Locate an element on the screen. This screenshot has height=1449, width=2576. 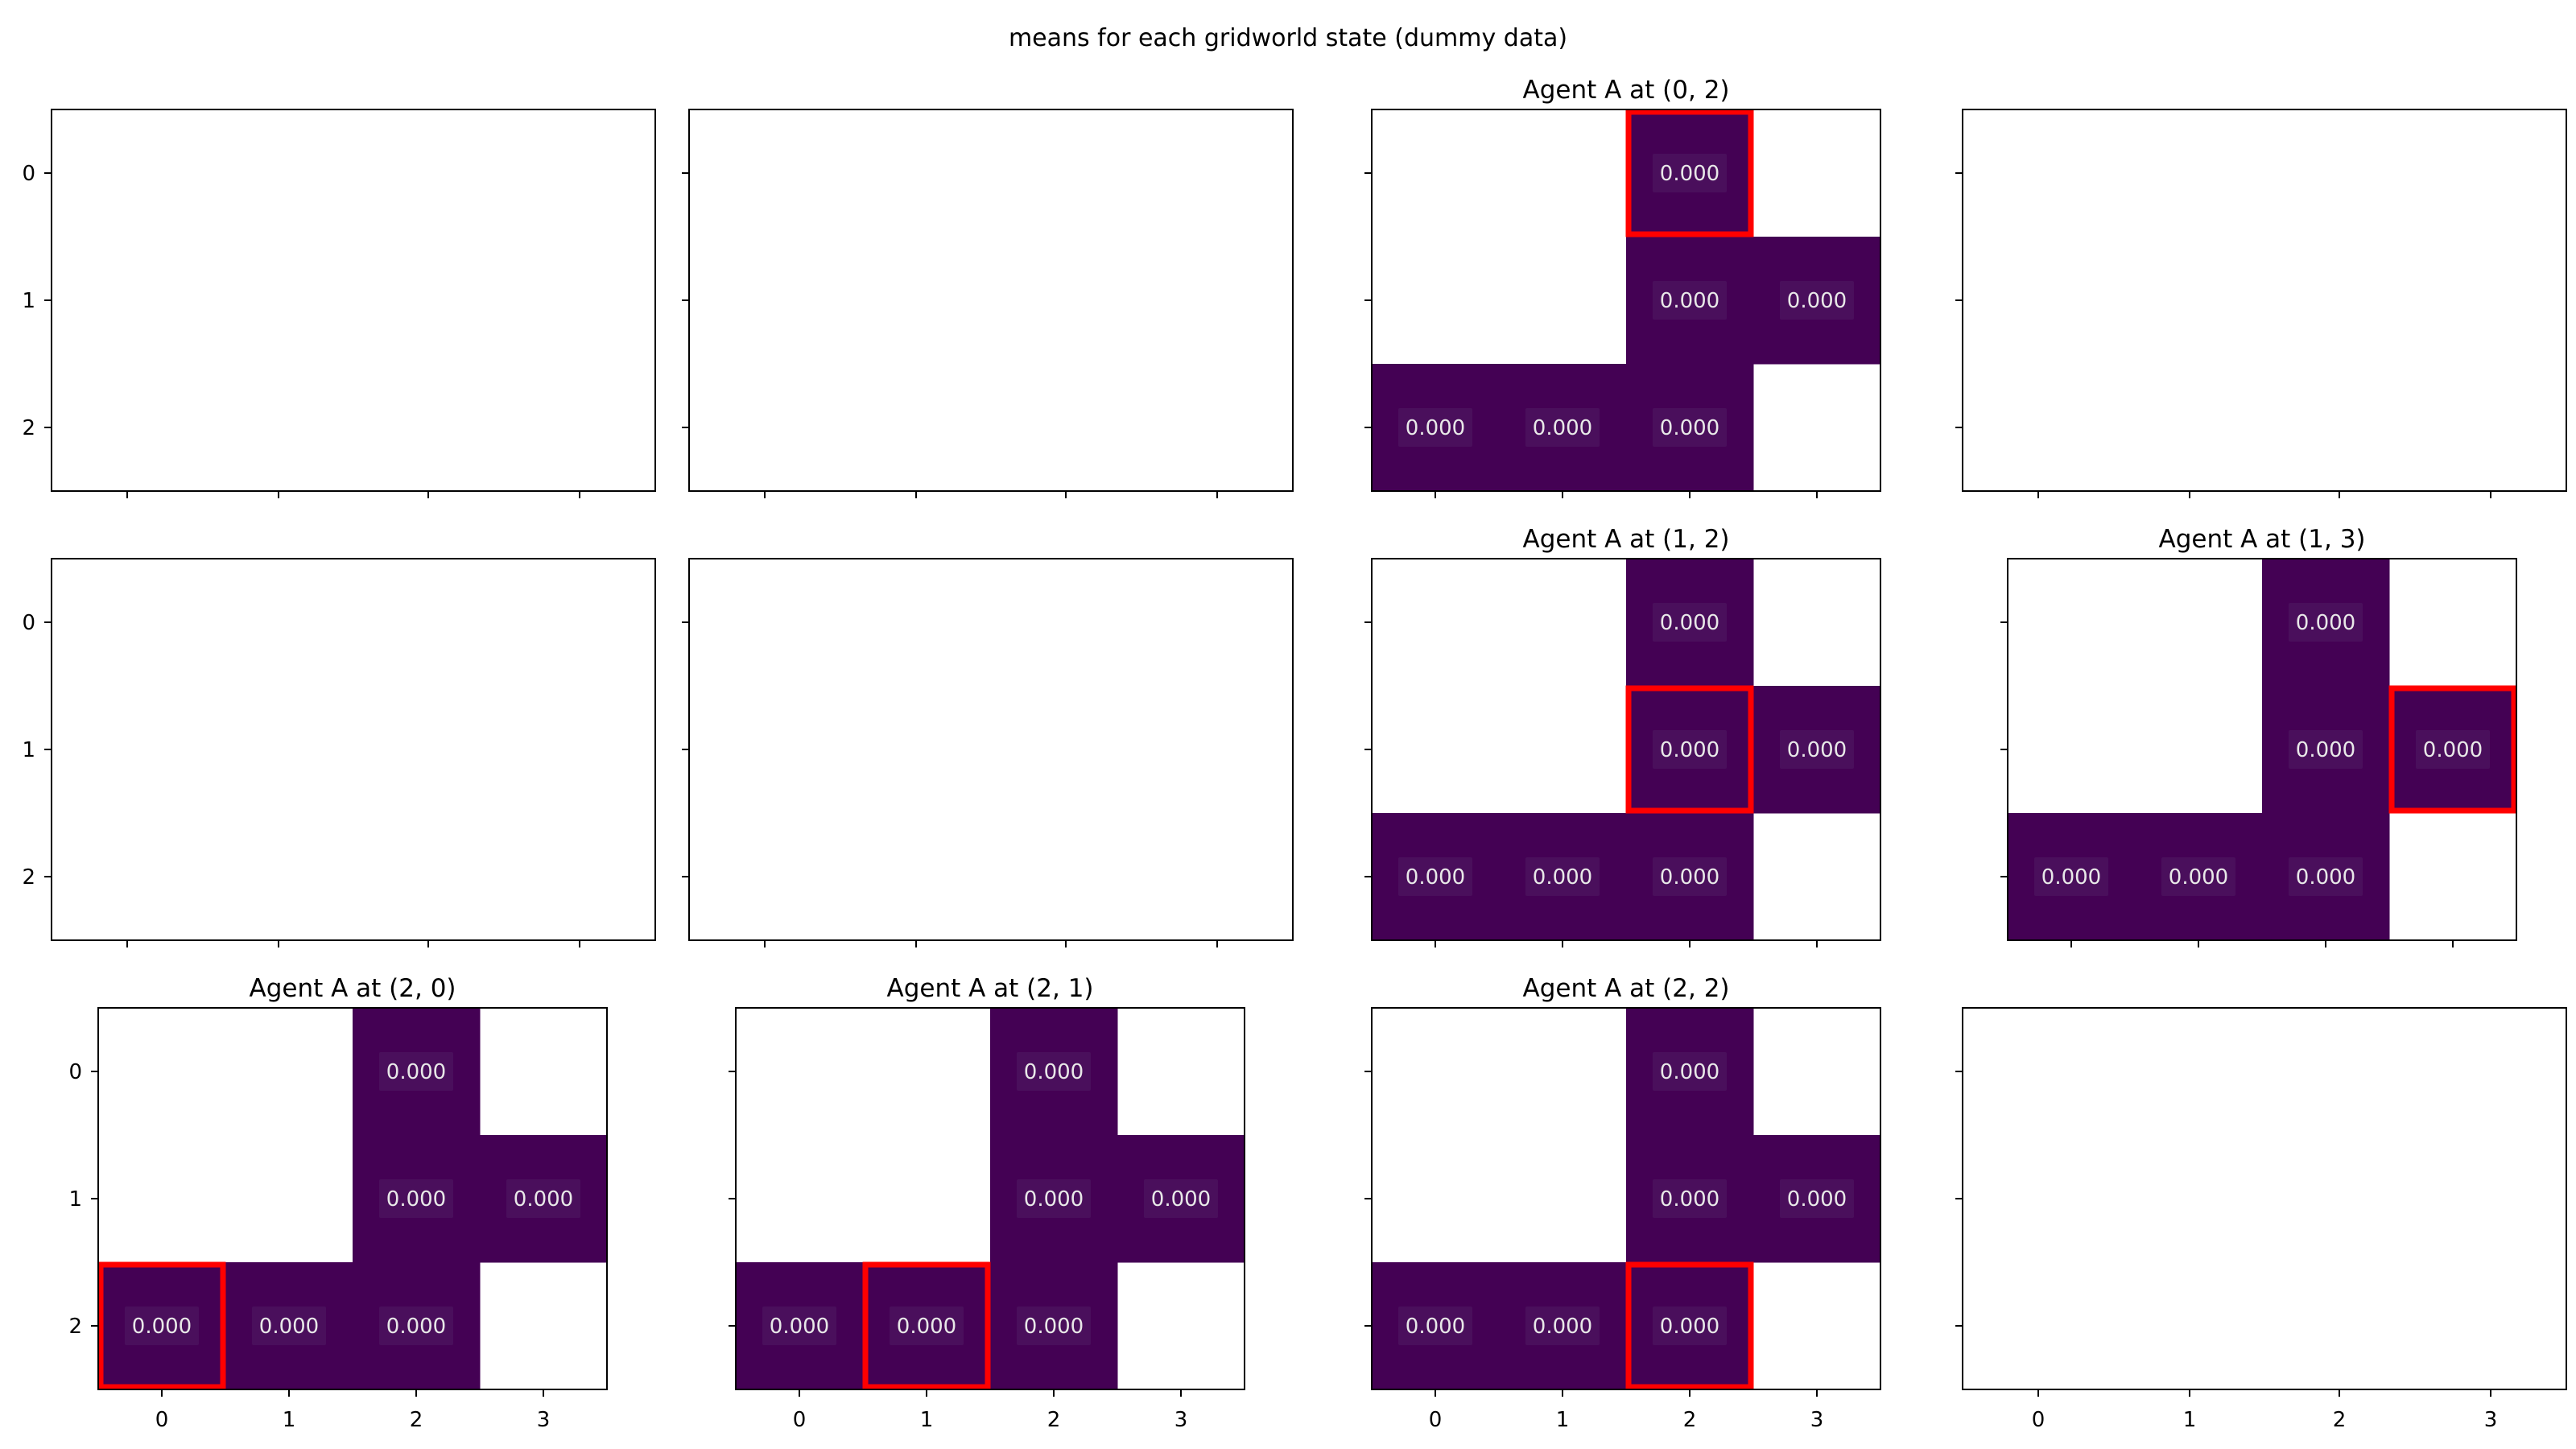
empty-panel: 0 1 2 is located at coordinates (339, 303).